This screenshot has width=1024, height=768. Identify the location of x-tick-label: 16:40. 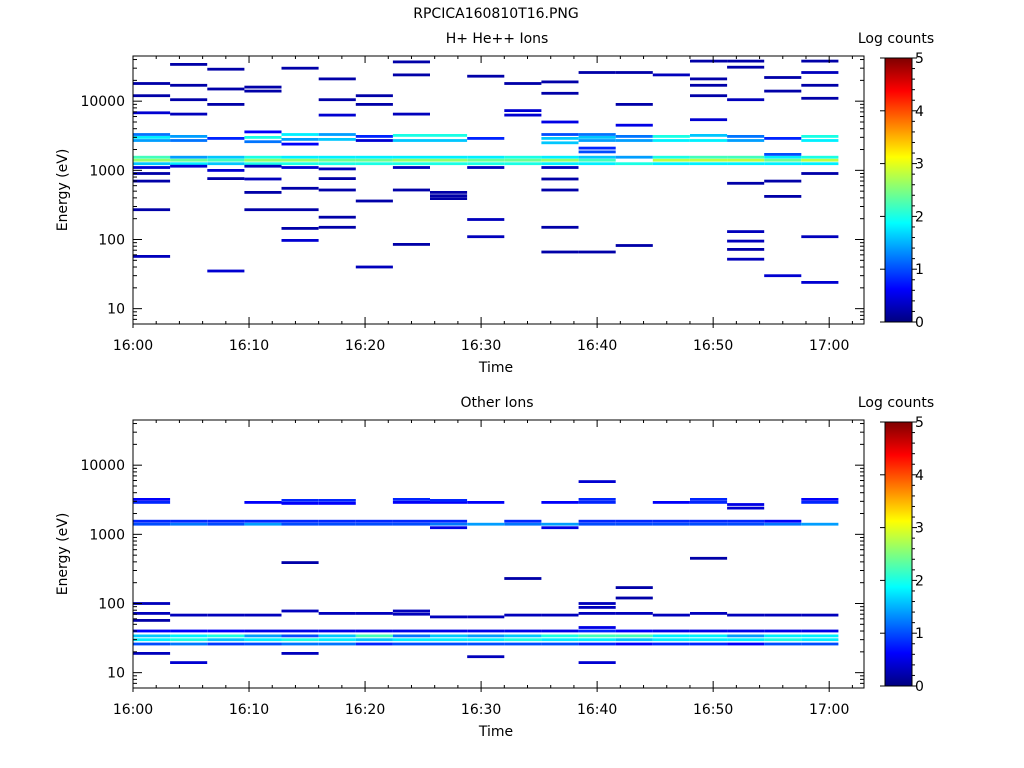
(597, 710).